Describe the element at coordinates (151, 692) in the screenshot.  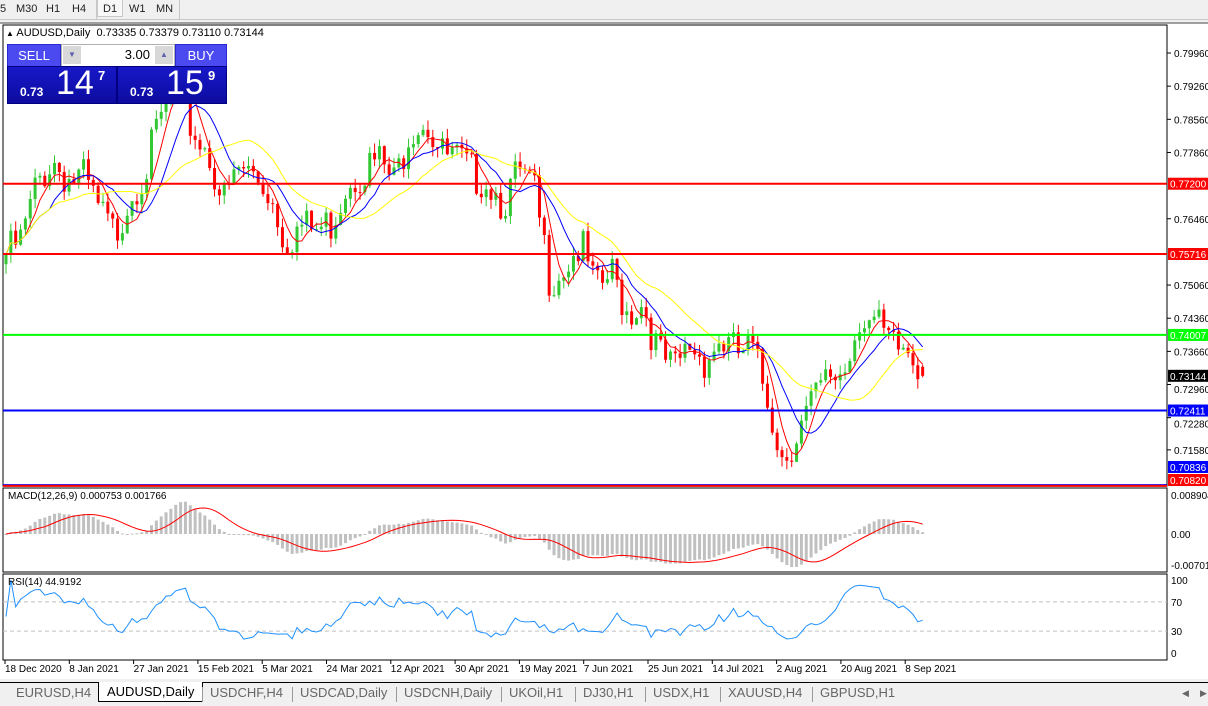
I see `tab-audusd-daily: AUDUSD,Daily` at that location.